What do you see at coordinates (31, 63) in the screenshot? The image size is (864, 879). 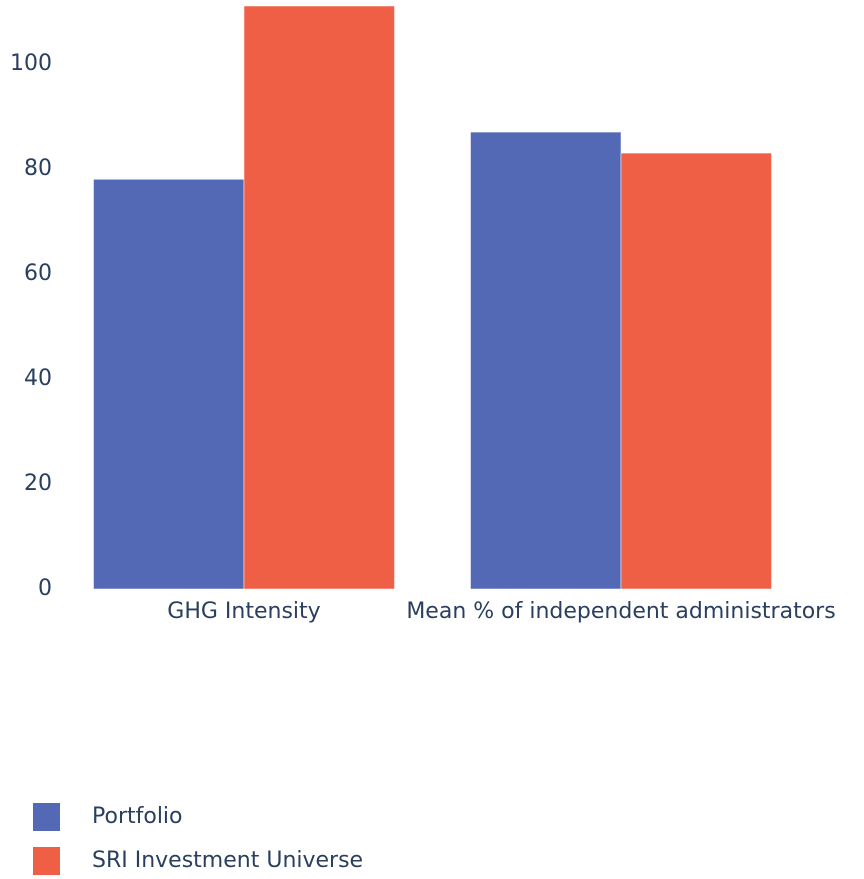 I see `y-tick-label: 100` at bounding box center [31, 63].